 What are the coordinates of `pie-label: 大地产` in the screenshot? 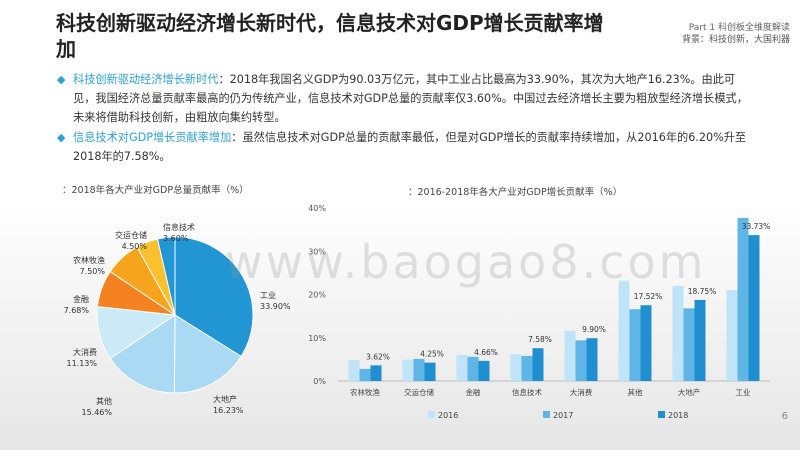 It's located at (225, 399).